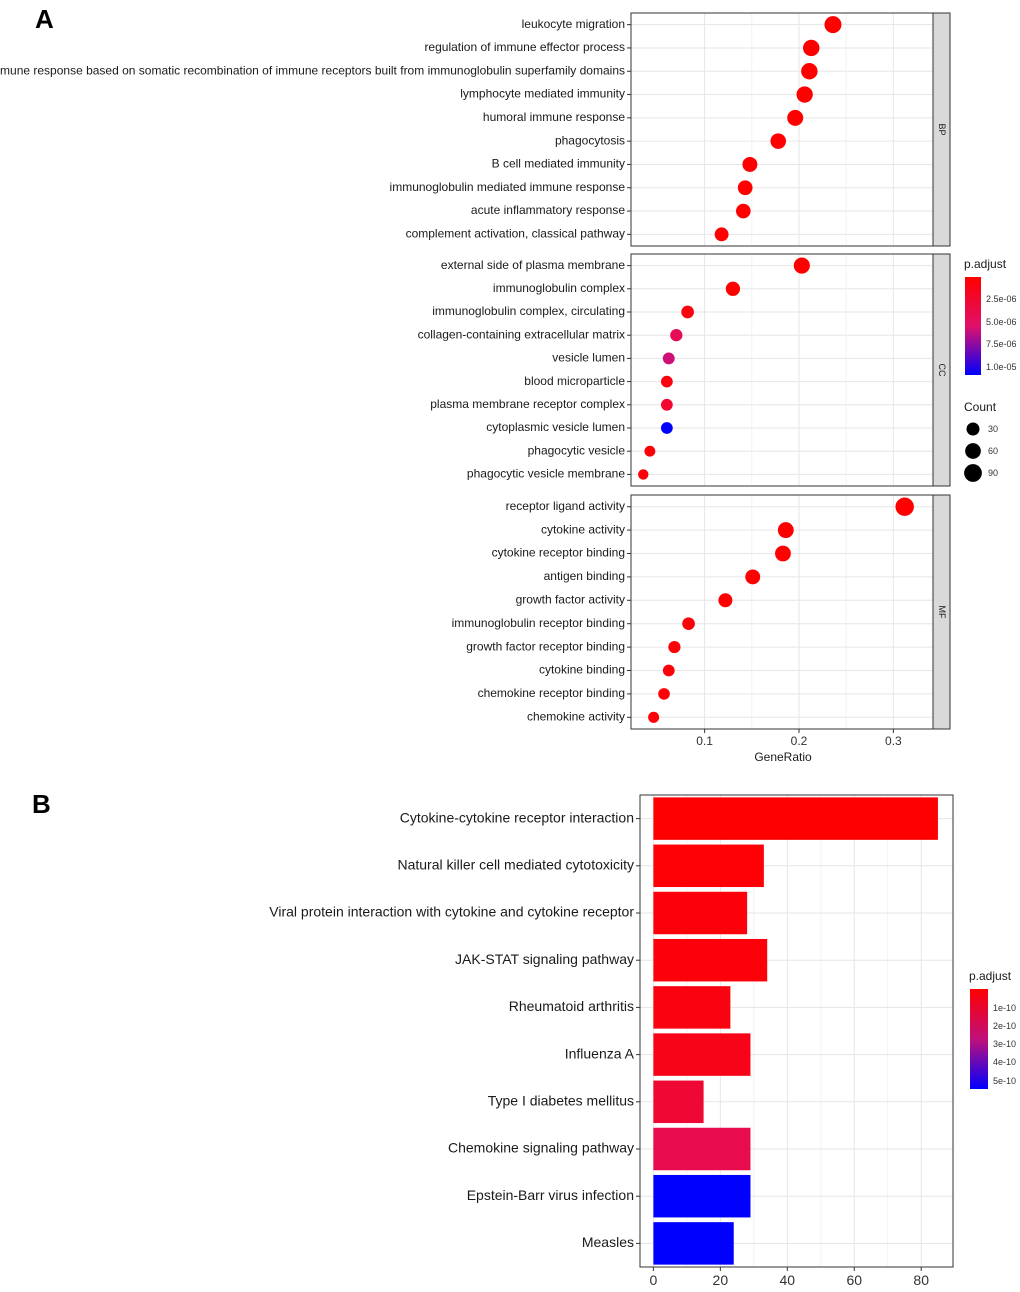 The width and height of the screenshot is (1020, 1292). What do you see at coordinates (981, 441) in the screenshot?
I see `legend-count: Count 30 60 90` at bounding box center [981, 441].